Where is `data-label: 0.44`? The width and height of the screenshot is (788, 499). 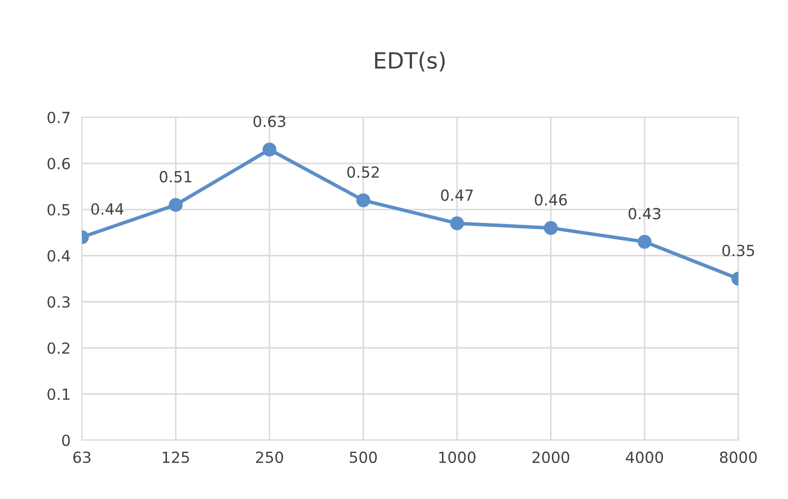
data-label: 0.44 is located at coordinates (107, 209).